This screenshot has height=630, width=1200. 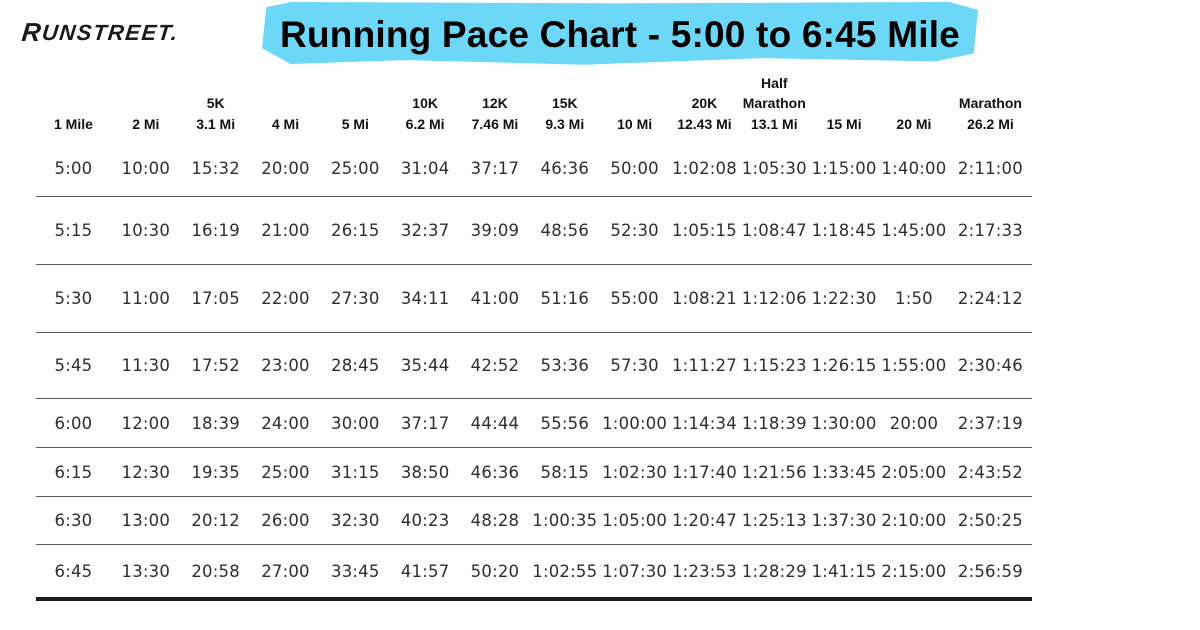 I want to click on pace-cell: 1:08:47, so click(x=774, y=230).